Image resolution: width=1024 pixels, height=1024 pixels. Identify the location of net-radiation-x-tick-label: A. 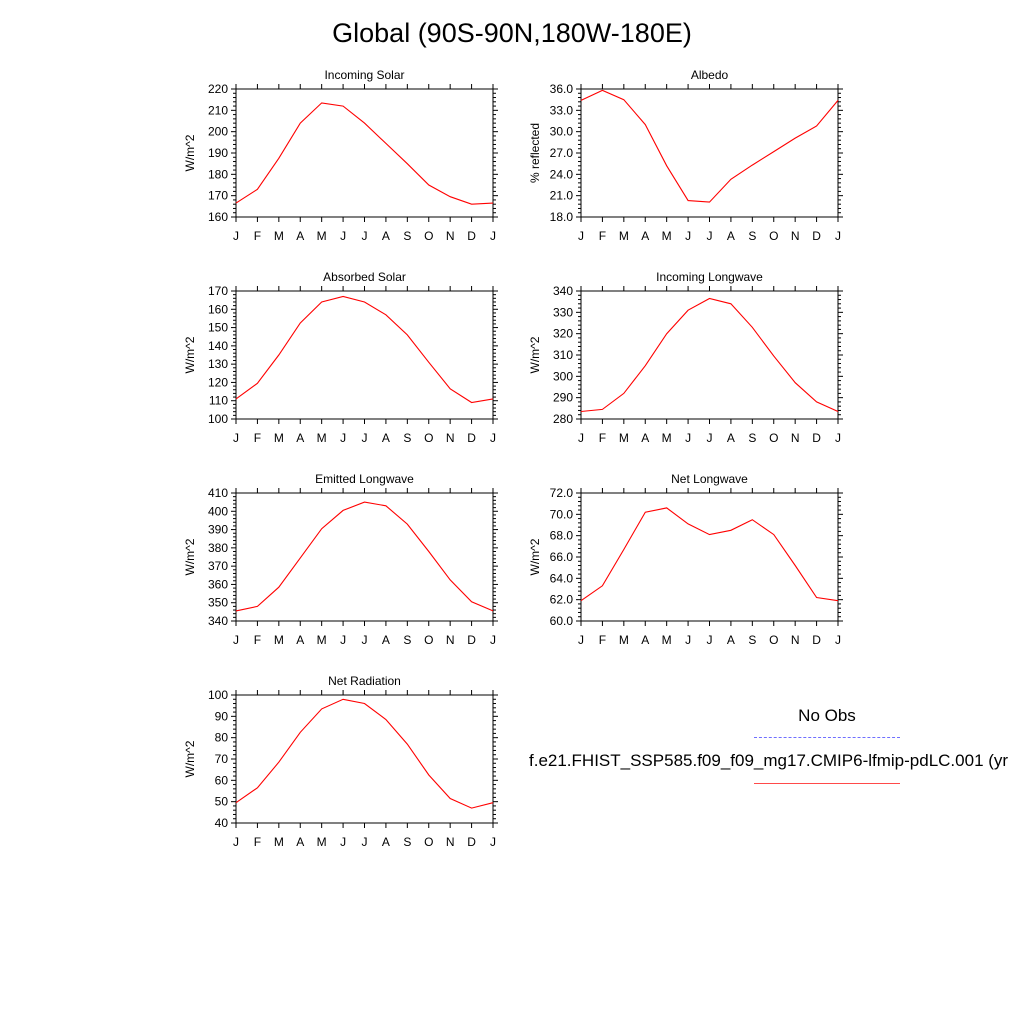
(386, 842).